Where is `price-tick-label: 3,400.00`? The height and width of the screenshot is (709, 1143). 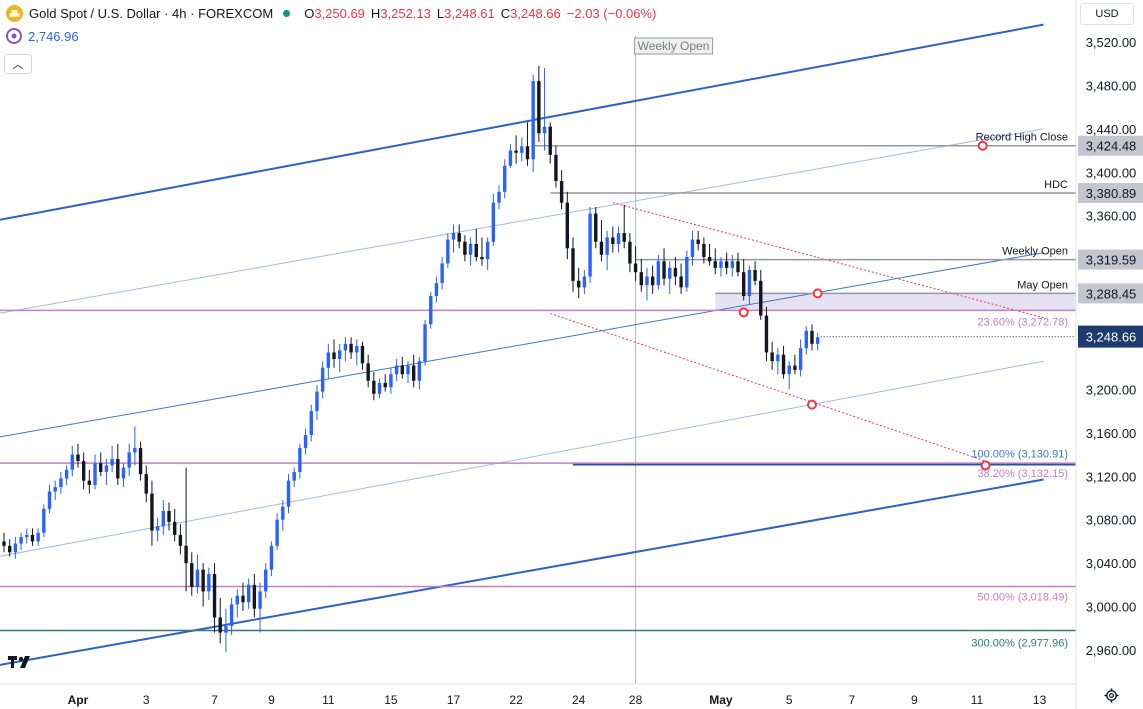
price-tick-label: 3,400.00 is located at coordinates (1111, 172).